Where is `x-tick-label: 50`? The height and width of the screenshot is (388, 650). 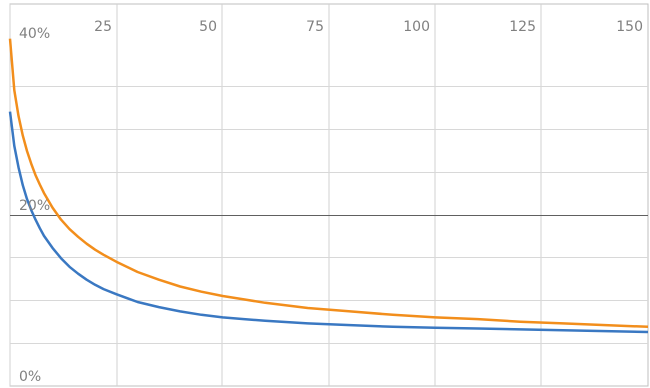
x-tick-label: 50 is located at coordinates (208, 27).